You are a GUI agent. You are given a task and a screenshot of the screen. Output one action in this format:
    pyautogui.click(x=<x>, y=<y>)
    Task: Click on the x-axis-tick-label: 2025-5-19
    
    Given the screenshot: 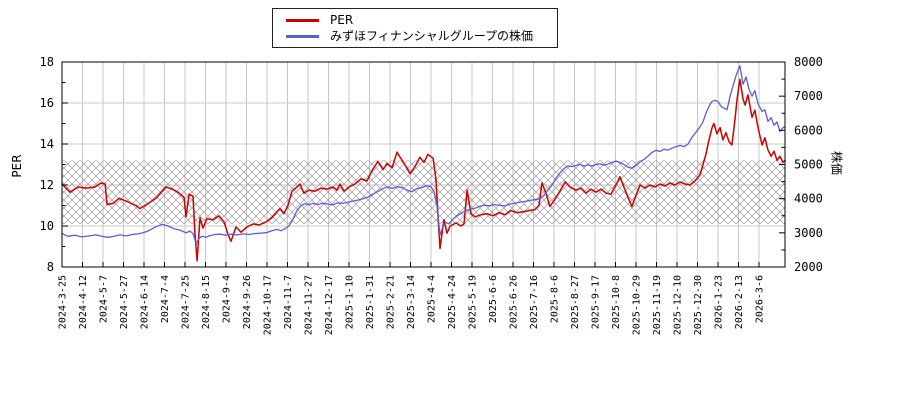 What is the action you would take?
    pyautogui.click(x=473, y=302)
    